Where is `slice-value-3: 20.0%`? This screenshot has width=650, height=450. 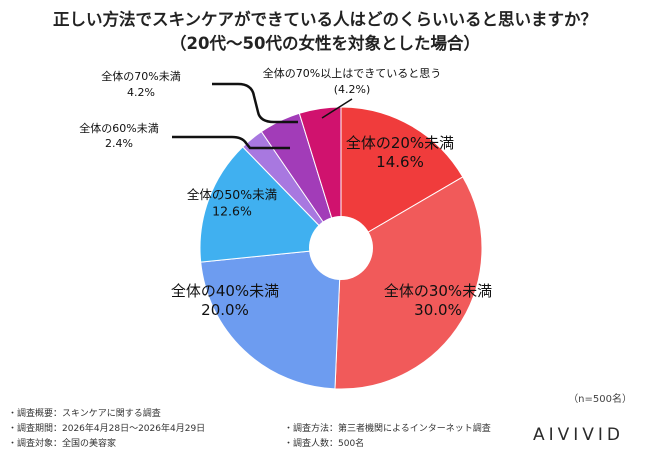 slice-value-3: 20.0% is located at coordinates (225, 310).